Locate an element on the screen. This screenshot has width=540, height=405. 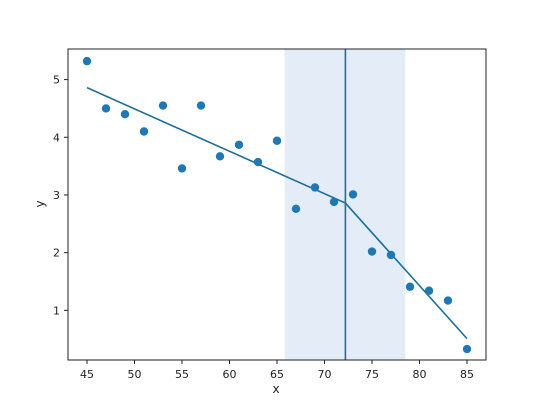
y-axis-label: y is located at coordinates (40, 203).